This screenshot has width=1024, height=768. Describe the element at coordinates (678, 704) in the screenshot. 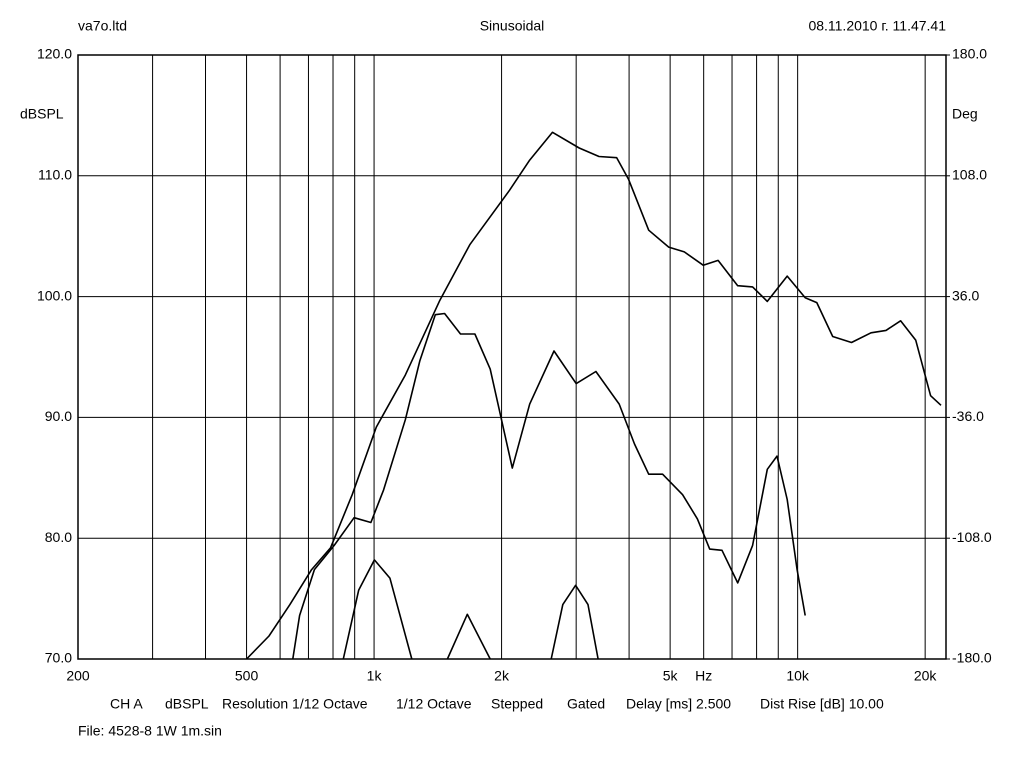

I see `footer-setting: Delay [ms] 2.500` at that location.